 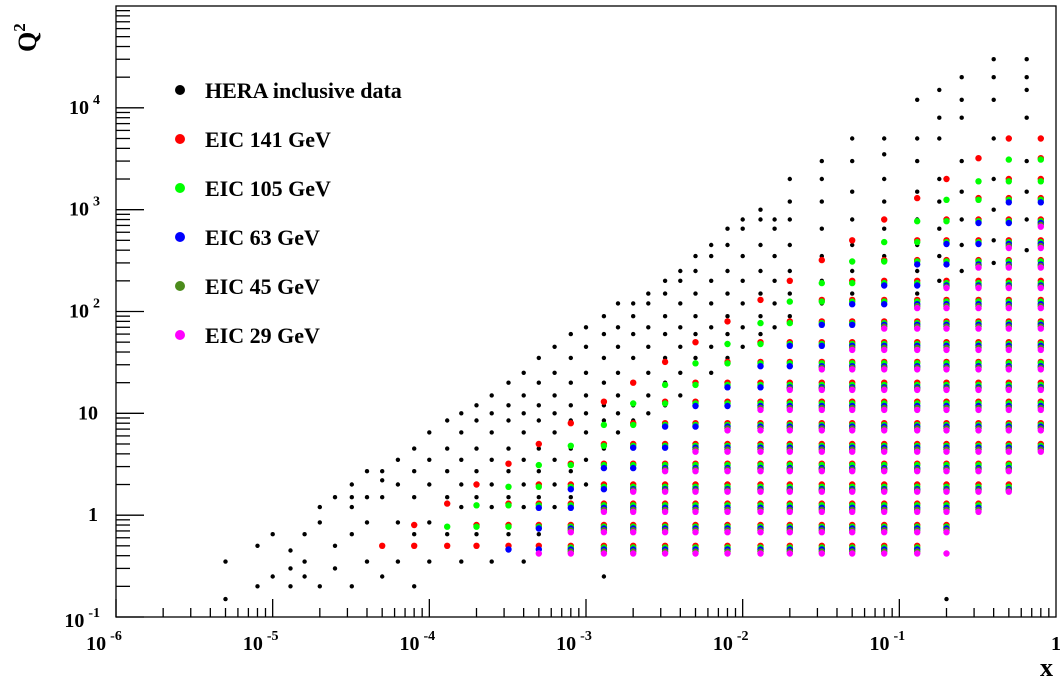 I want to click on x-tick-label-exponent: -4, so click(x=429, y=636).